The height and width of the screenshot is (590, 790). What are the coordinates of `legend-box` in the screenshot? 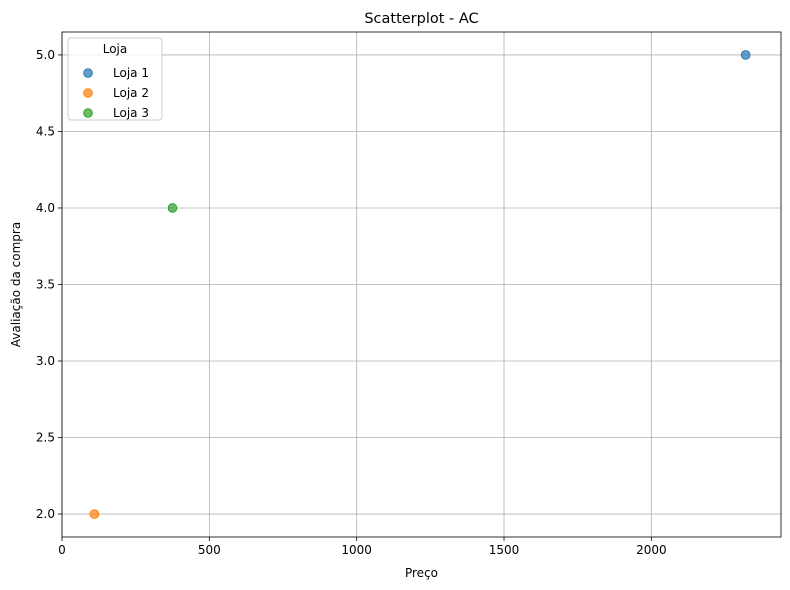 It's located at (115, 79).